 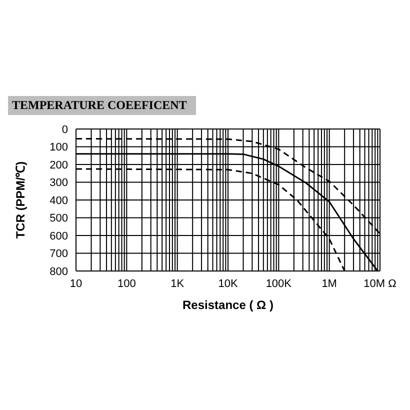 What do you see at coordinates (59, 148) in the screenshot?
I see `y-tick-label: 100` at bounding box center [59, 148].